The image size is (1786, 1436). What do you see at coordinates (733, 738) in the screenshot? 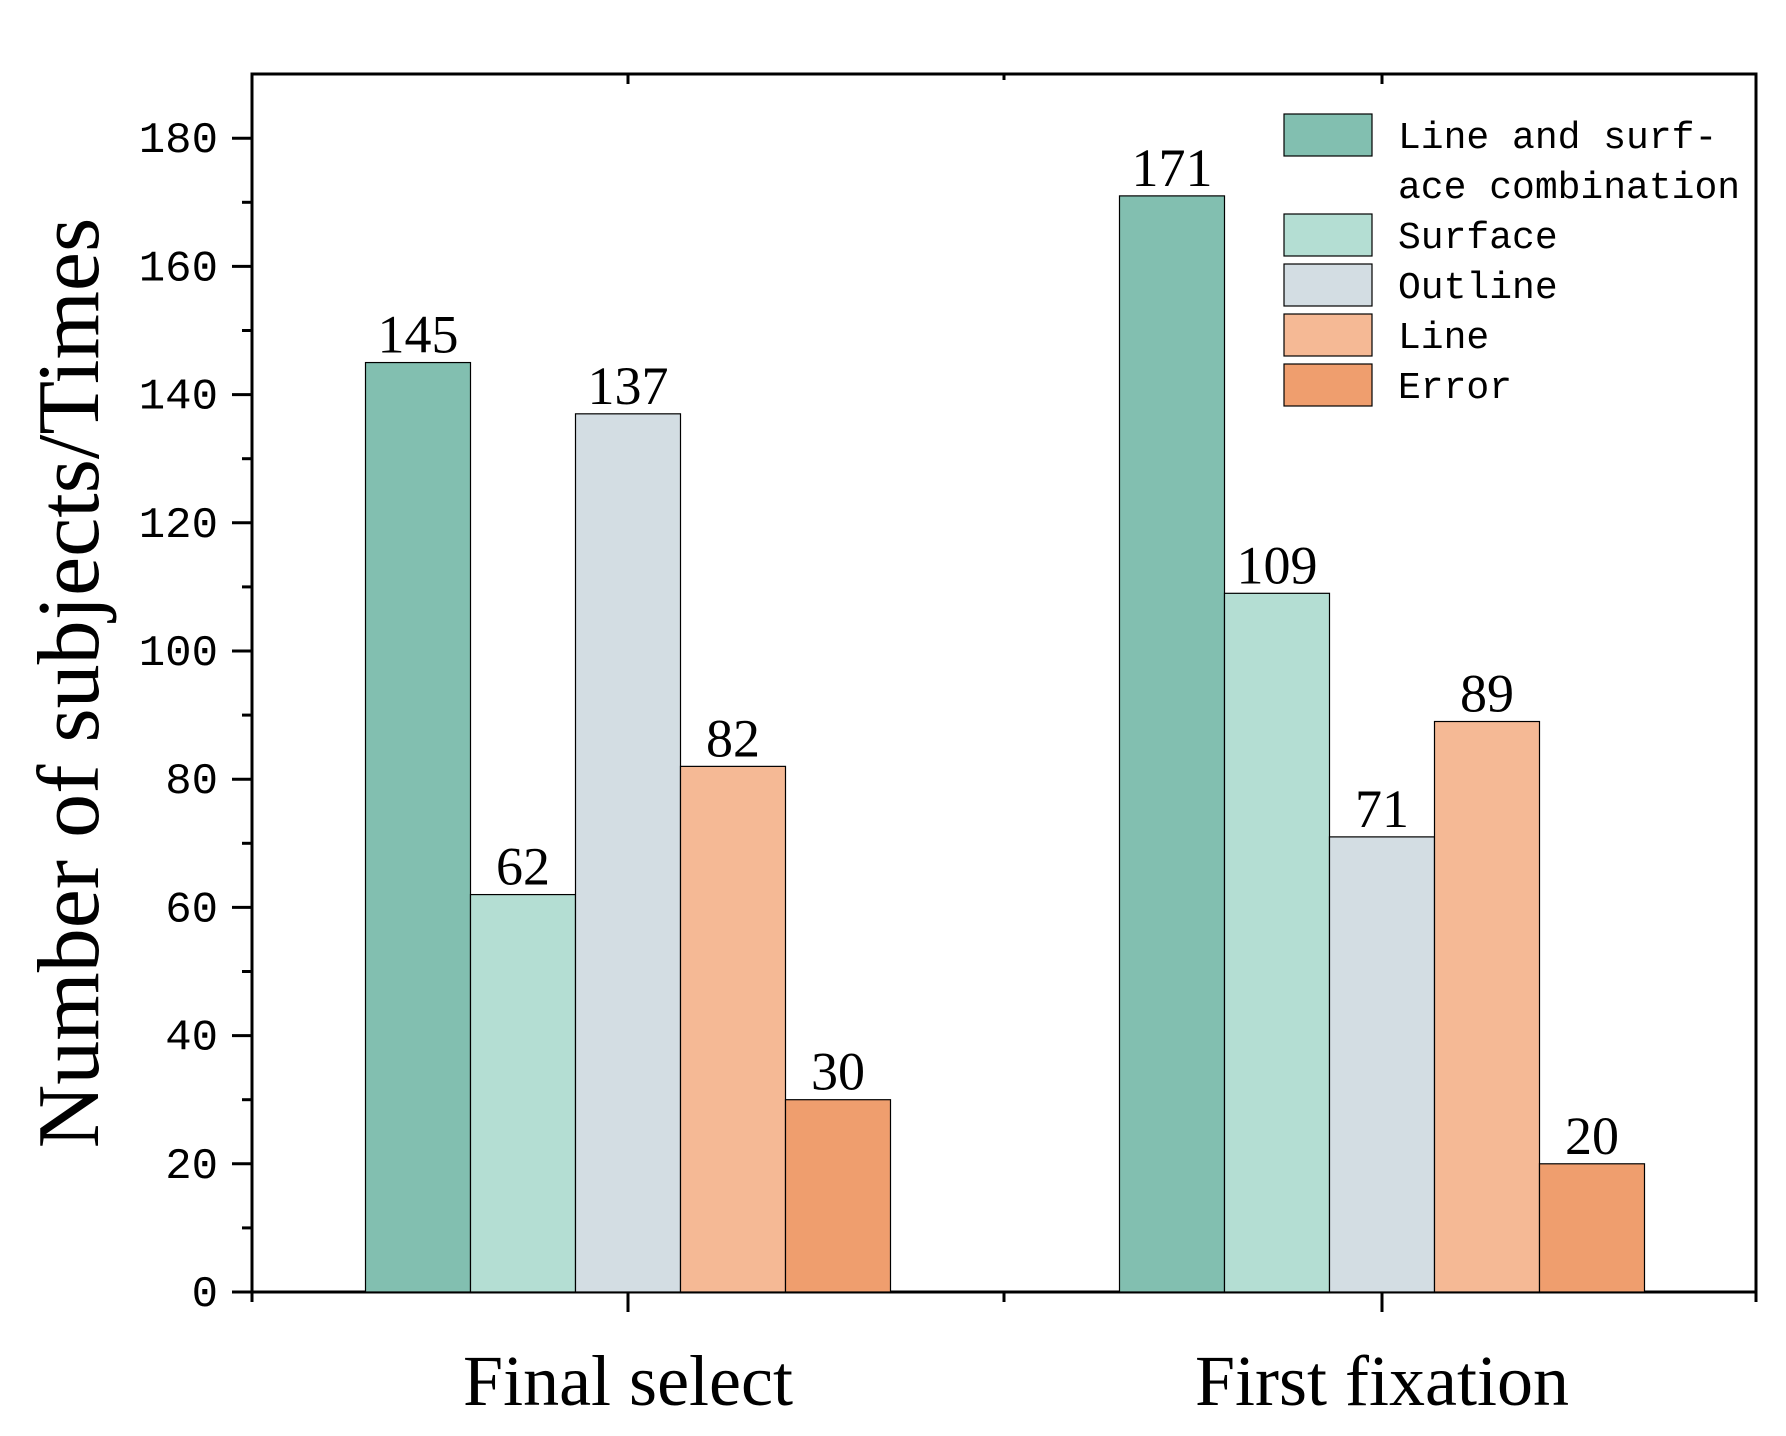
I see `bar-value-label: 82` at bounding box center [733, 738].